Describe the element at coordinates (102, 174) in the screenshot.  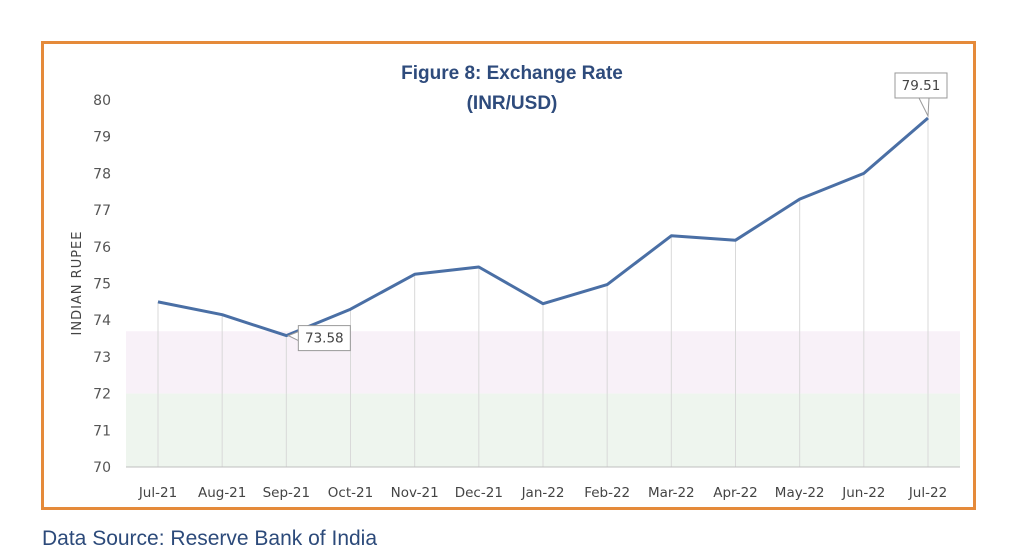
I see `y-tick-label: 78` at that location.